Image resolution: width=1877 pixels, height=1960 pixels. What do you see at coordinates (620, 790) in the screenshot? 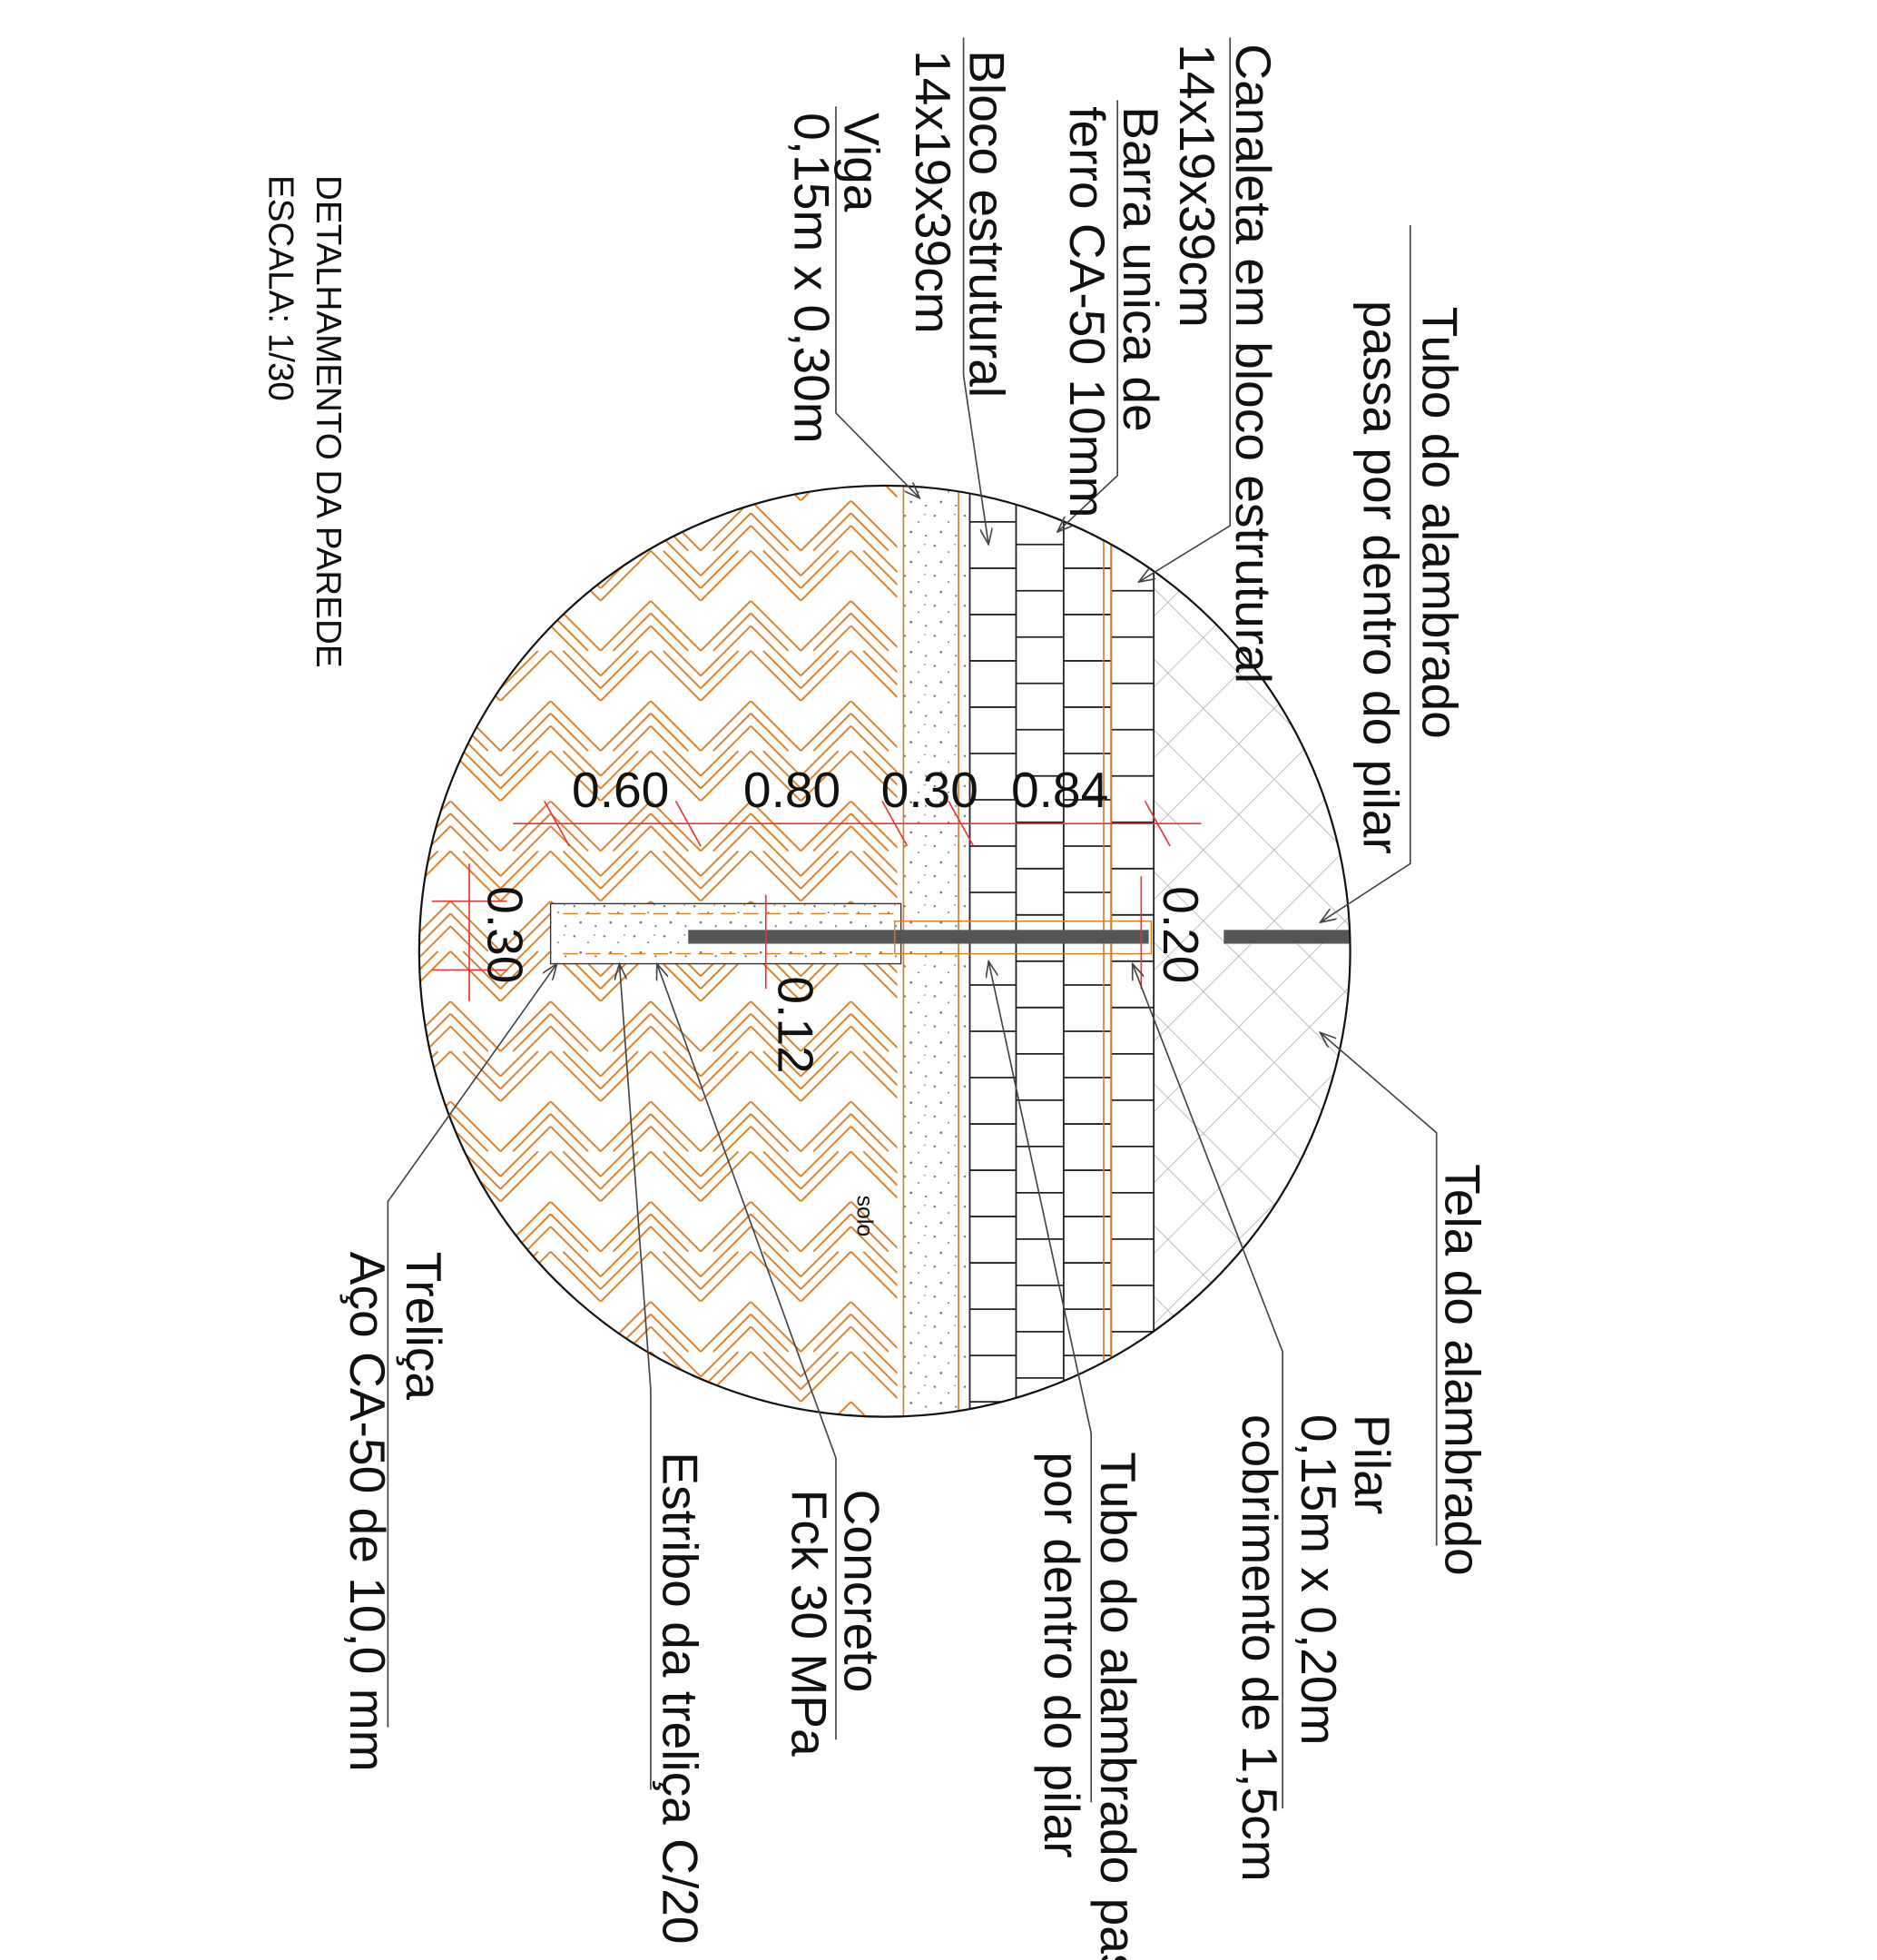
I see `dimension: 0.60` at bounding box center [620, 790].